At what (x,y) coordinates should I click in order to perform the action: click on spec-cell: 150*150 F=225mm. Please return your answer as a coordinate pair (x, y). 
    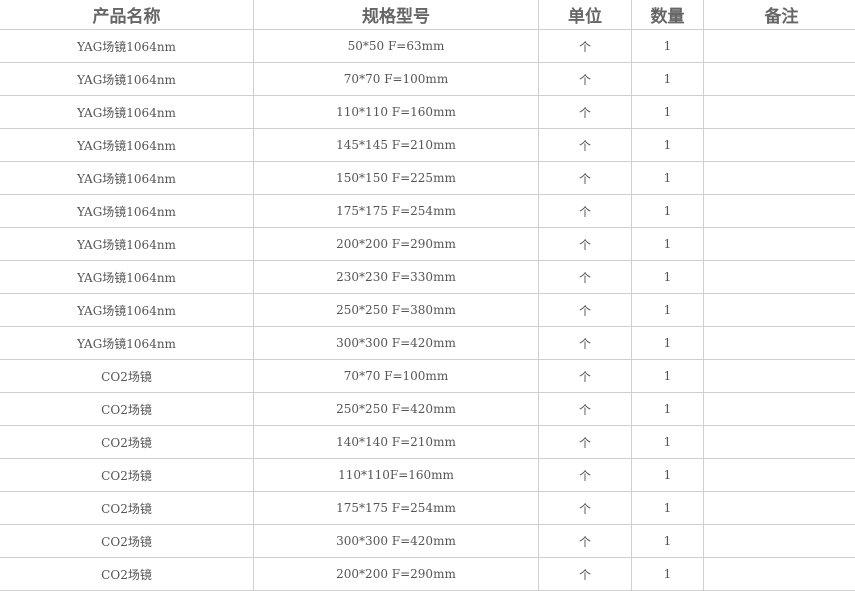
    Looking at the image, I should click on (396, 178).